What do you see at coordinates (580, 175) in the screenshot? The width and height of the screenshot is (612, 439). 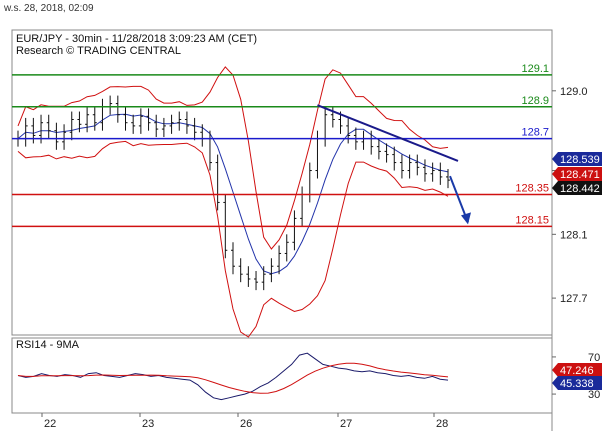 I see `price-tag: 128.471` at bounding box center [580, 175].